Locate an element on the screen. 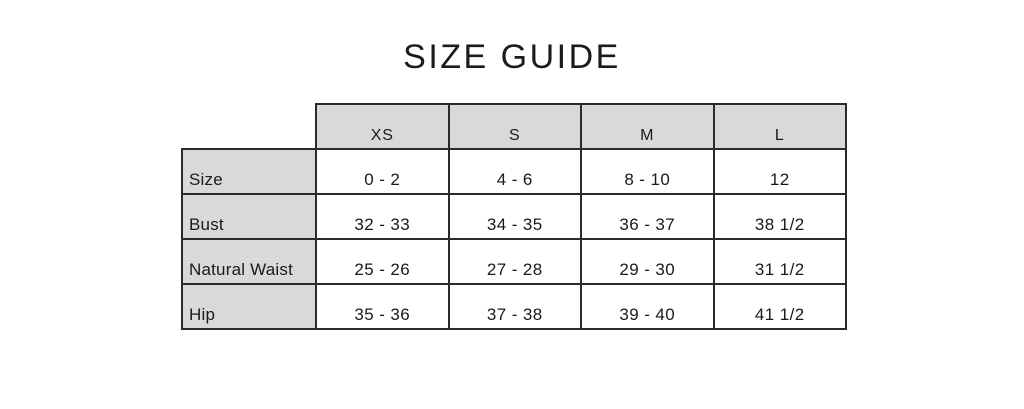 This screenshot has height=409, width=1024. cell-natural-waist-xs: 25 - 26 is located at coordinates (382, 261).